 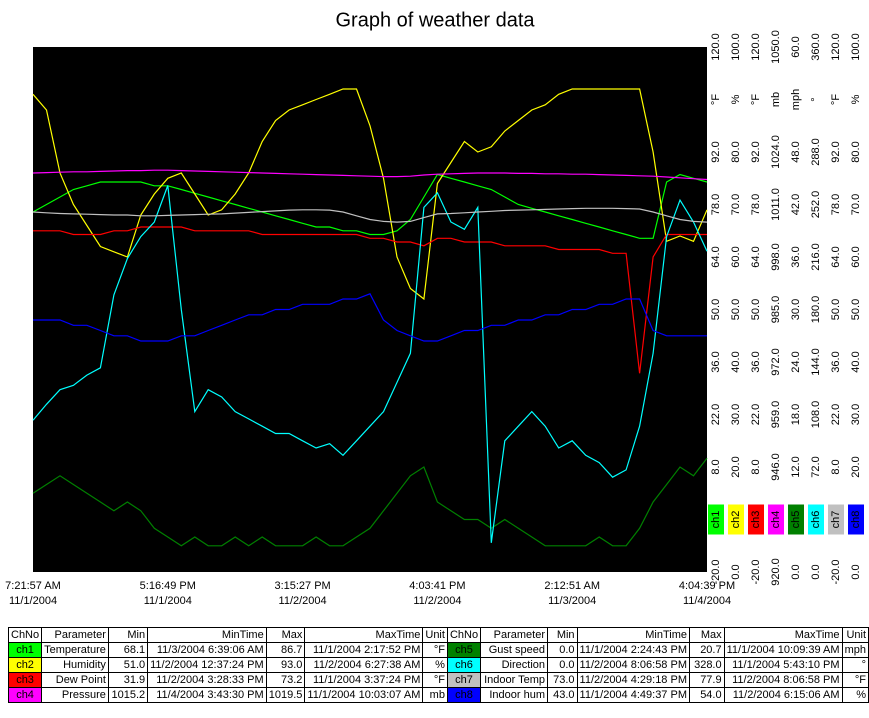 What do you see at coordinates (435, 665) in the screenshot?
I see `table-cell: %` at bounding box center [435, 665].